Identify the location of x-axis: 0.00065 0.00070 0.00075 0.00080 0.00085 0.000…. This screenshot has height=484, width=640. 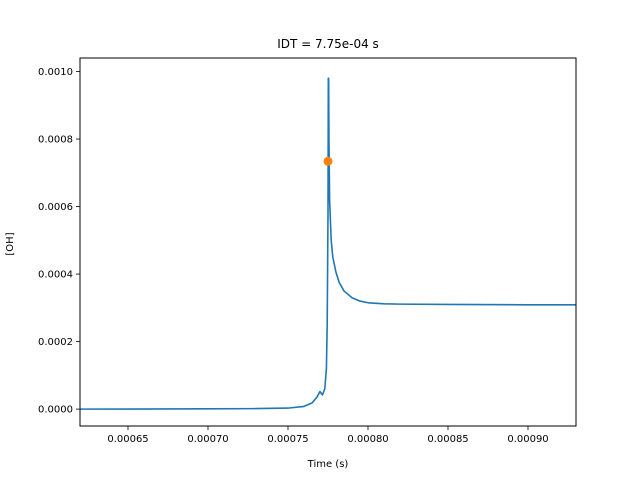
(328, 435).